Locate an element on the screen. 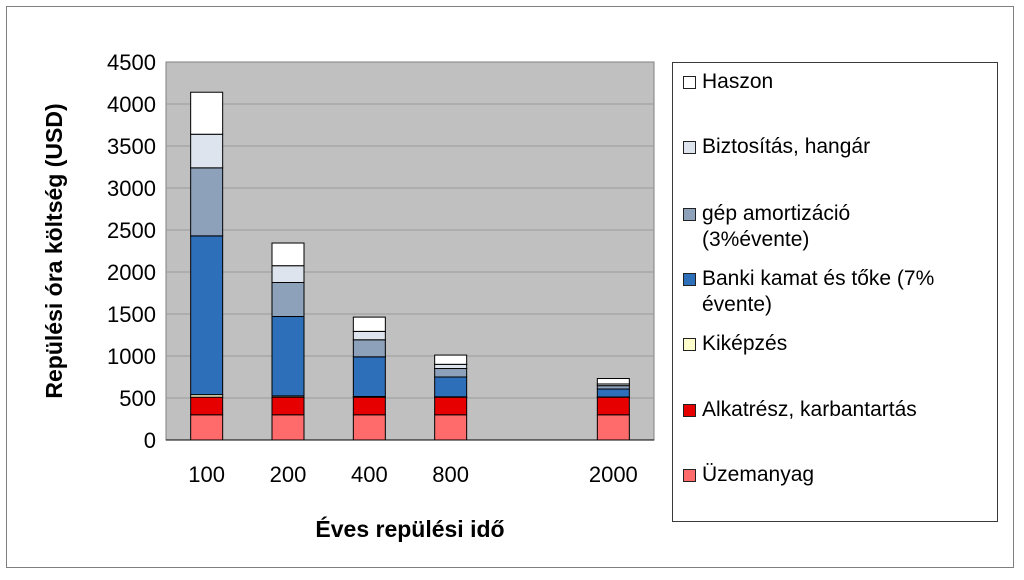  legend-item-uzemanyag: Üzemanyag is located at coordinates (838, 475).